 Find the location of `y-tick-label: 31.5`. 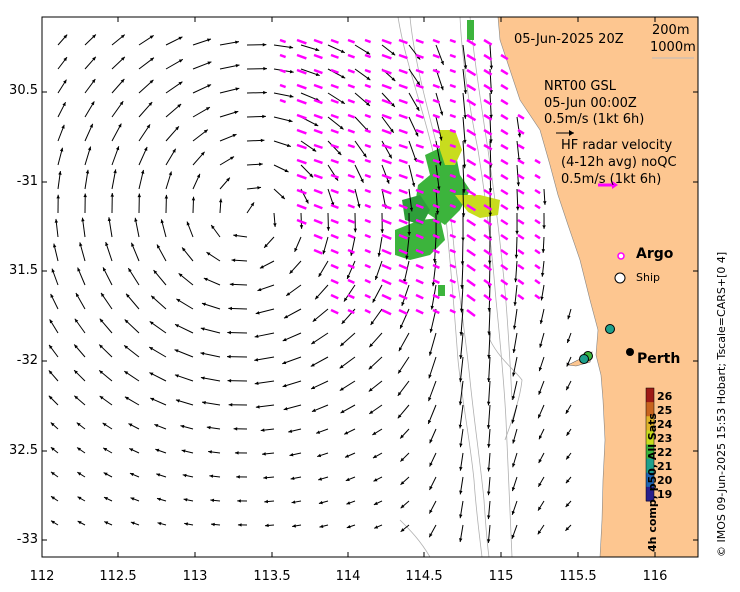

y-tick-label: 31.5 is located at coordinates (23, 270).